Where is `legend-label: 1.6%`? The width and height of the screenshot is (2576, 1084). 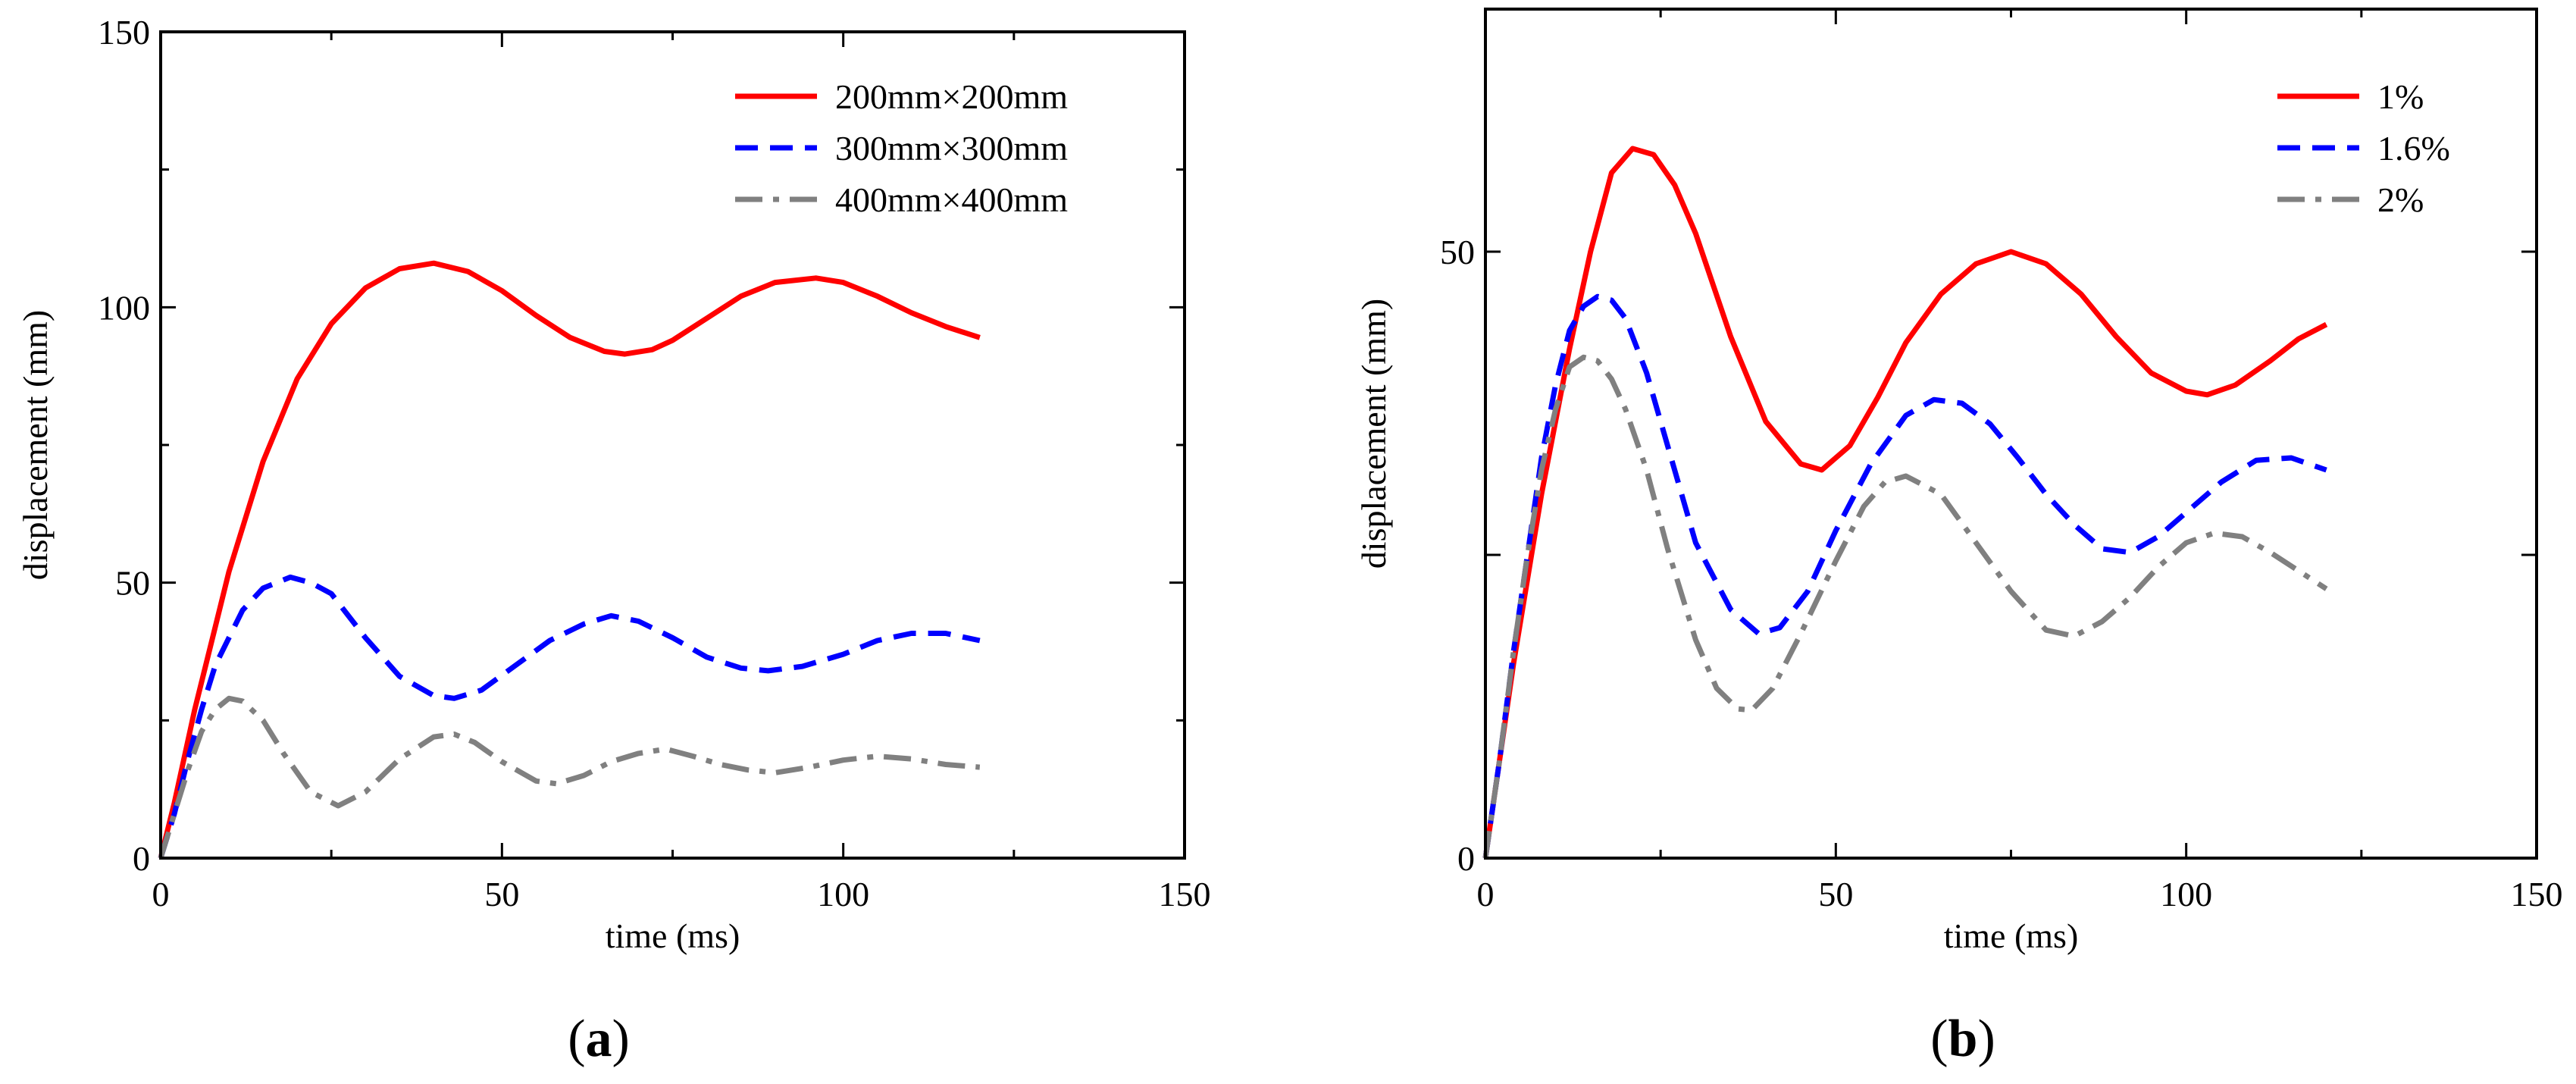 legend-label: 1.6% is located at coordinates (2413, 148).